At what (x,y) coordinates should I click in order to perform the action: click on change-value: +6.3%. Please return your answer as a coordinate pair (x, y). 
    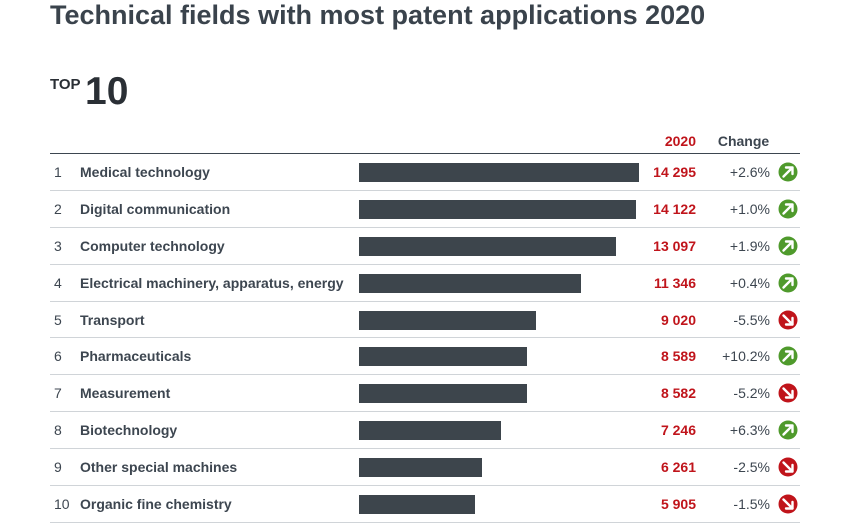
    Looking at the image, I should click on (749, 430).